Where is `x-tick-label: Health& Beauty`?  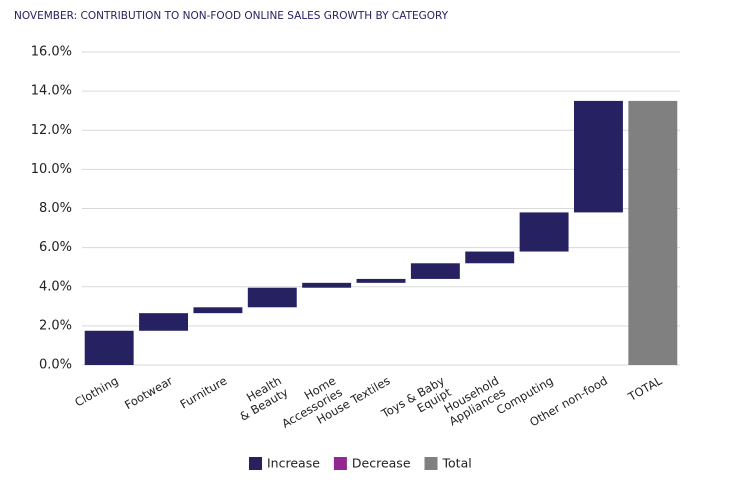
x-tick-label: Health& Beauty is located at coordinates (261, 398).